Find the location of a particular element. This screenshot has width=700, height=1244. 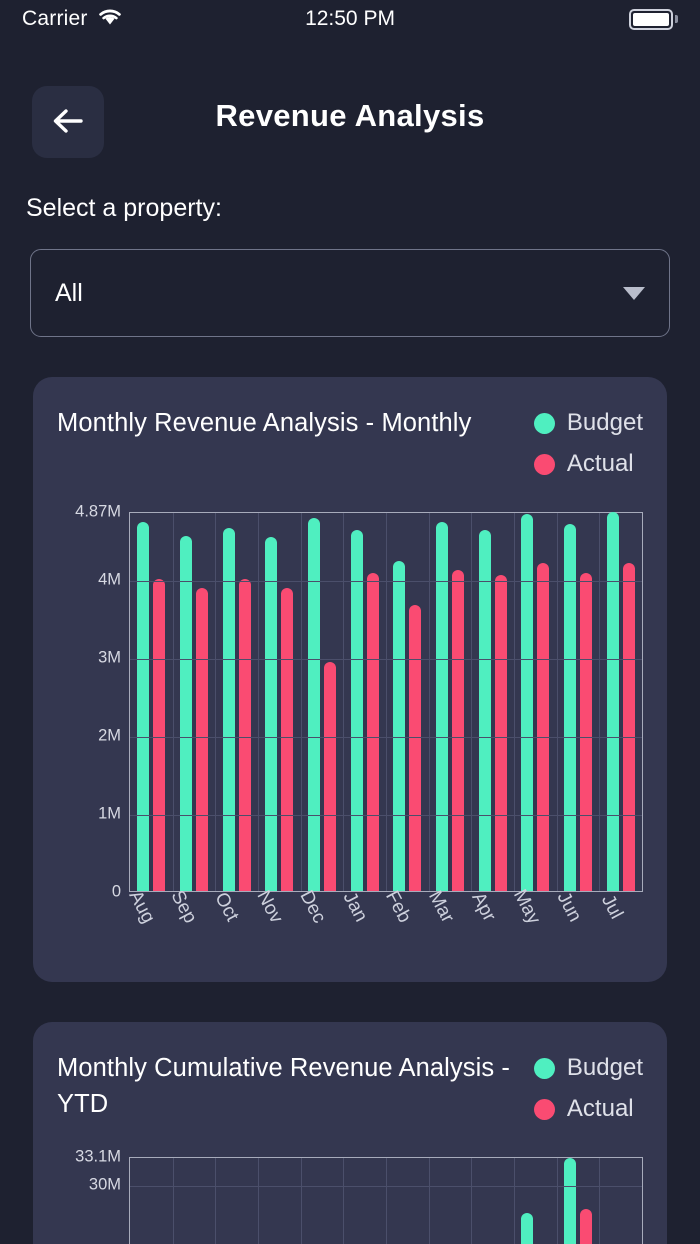

back-button is located at coordinates (68, 122).